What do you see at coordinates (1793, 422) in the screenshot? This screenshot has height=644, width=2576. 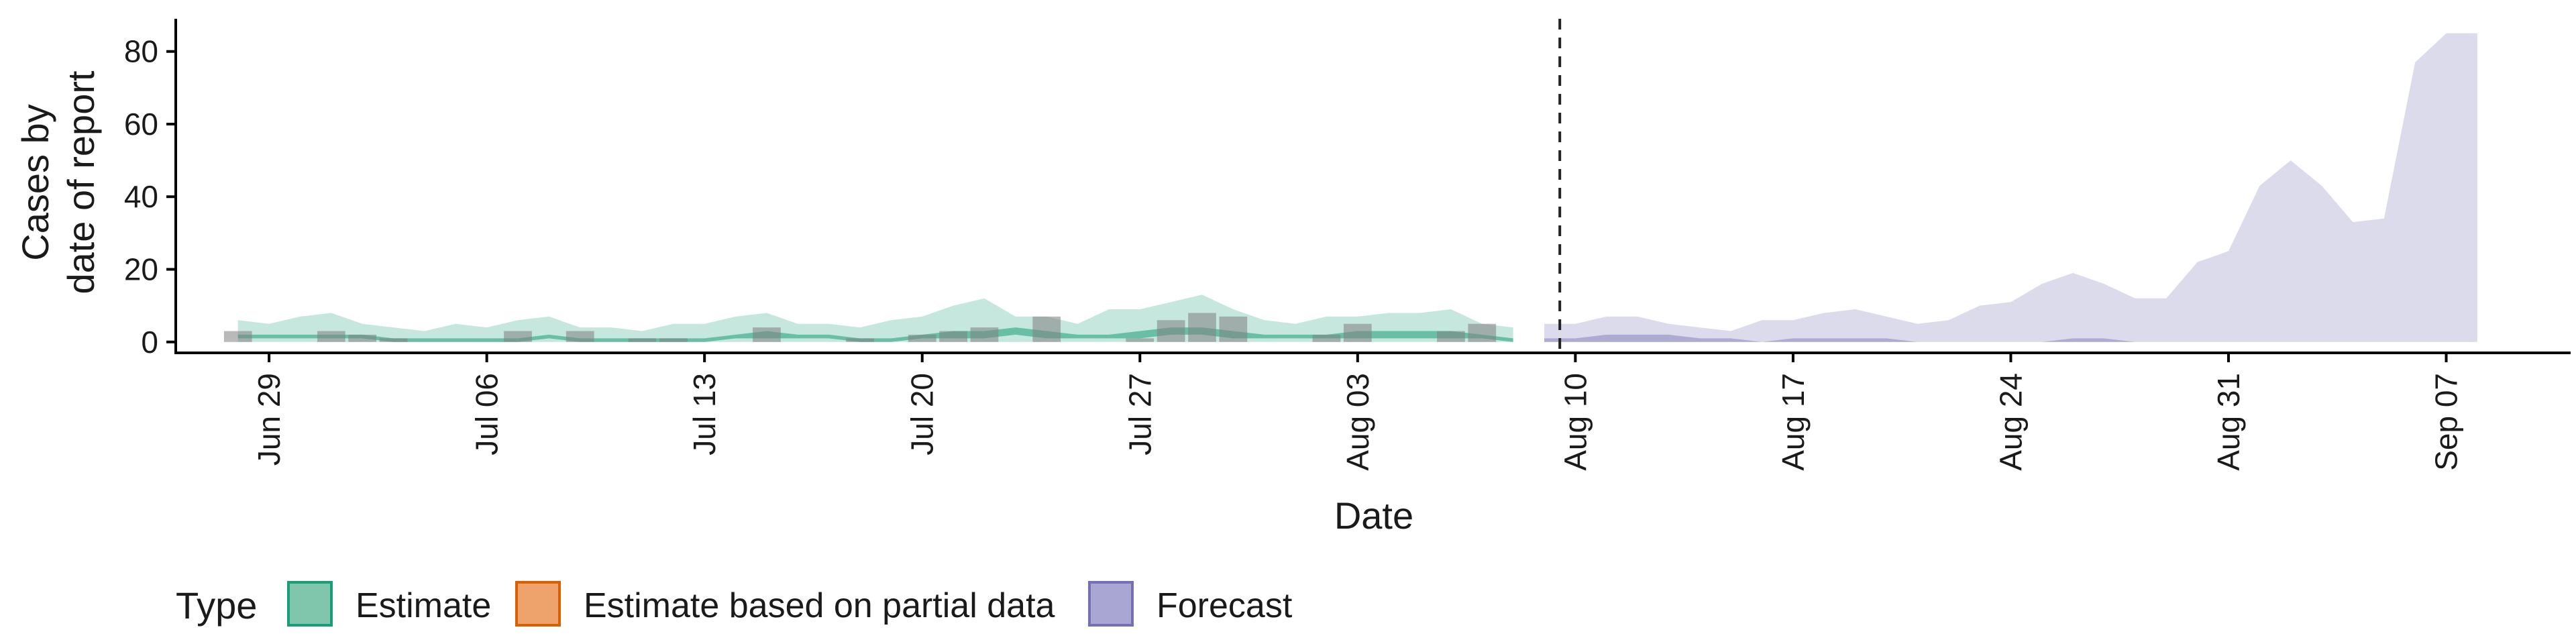 I see `x-tick-label: Aug 17` at bounding box center [1793, 422].